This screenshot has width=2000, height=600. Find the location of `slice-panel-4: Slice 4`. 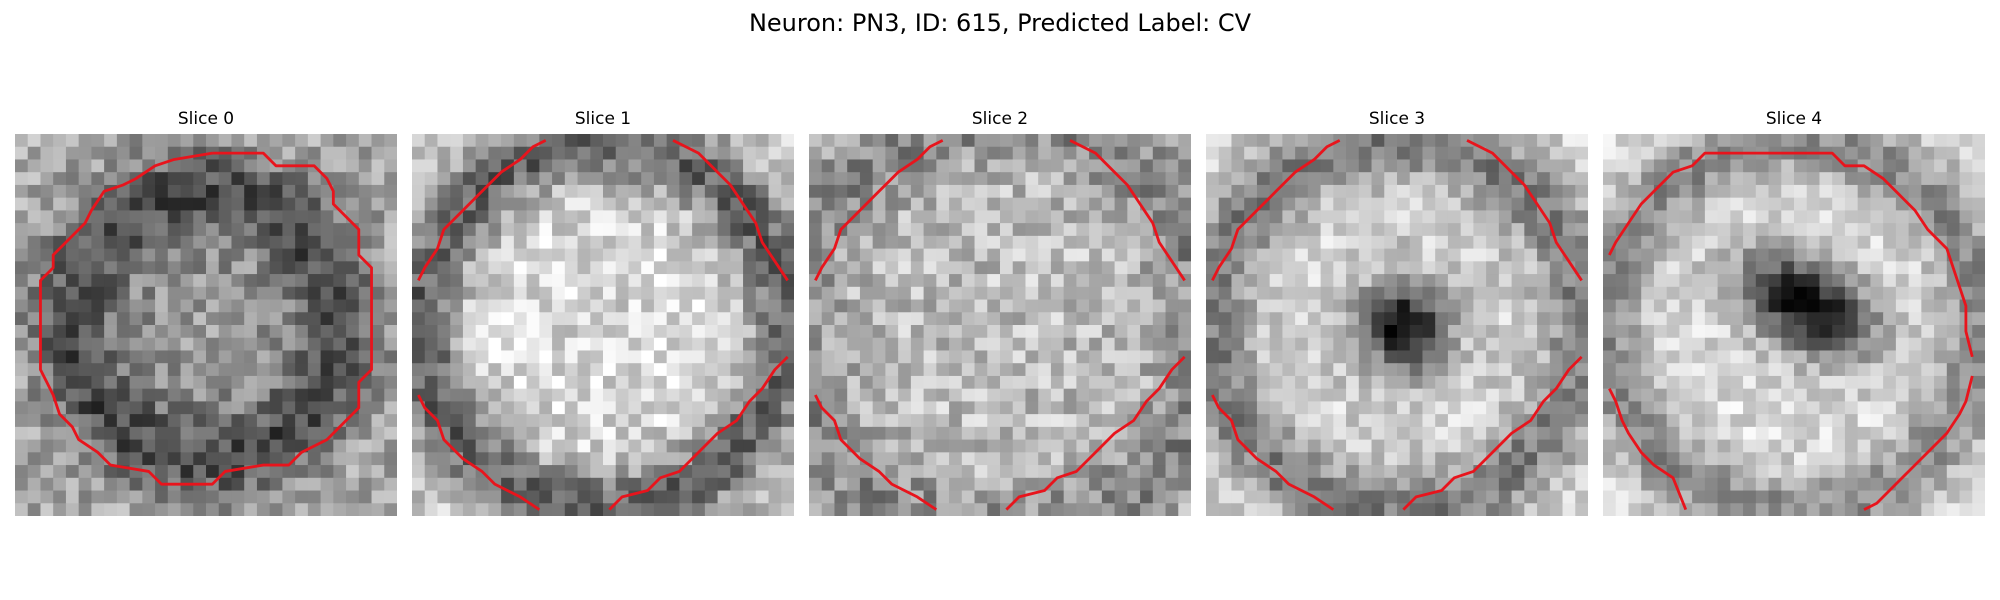

slice-panel-4: Slice 4 is located at coordinates (1794, 312).